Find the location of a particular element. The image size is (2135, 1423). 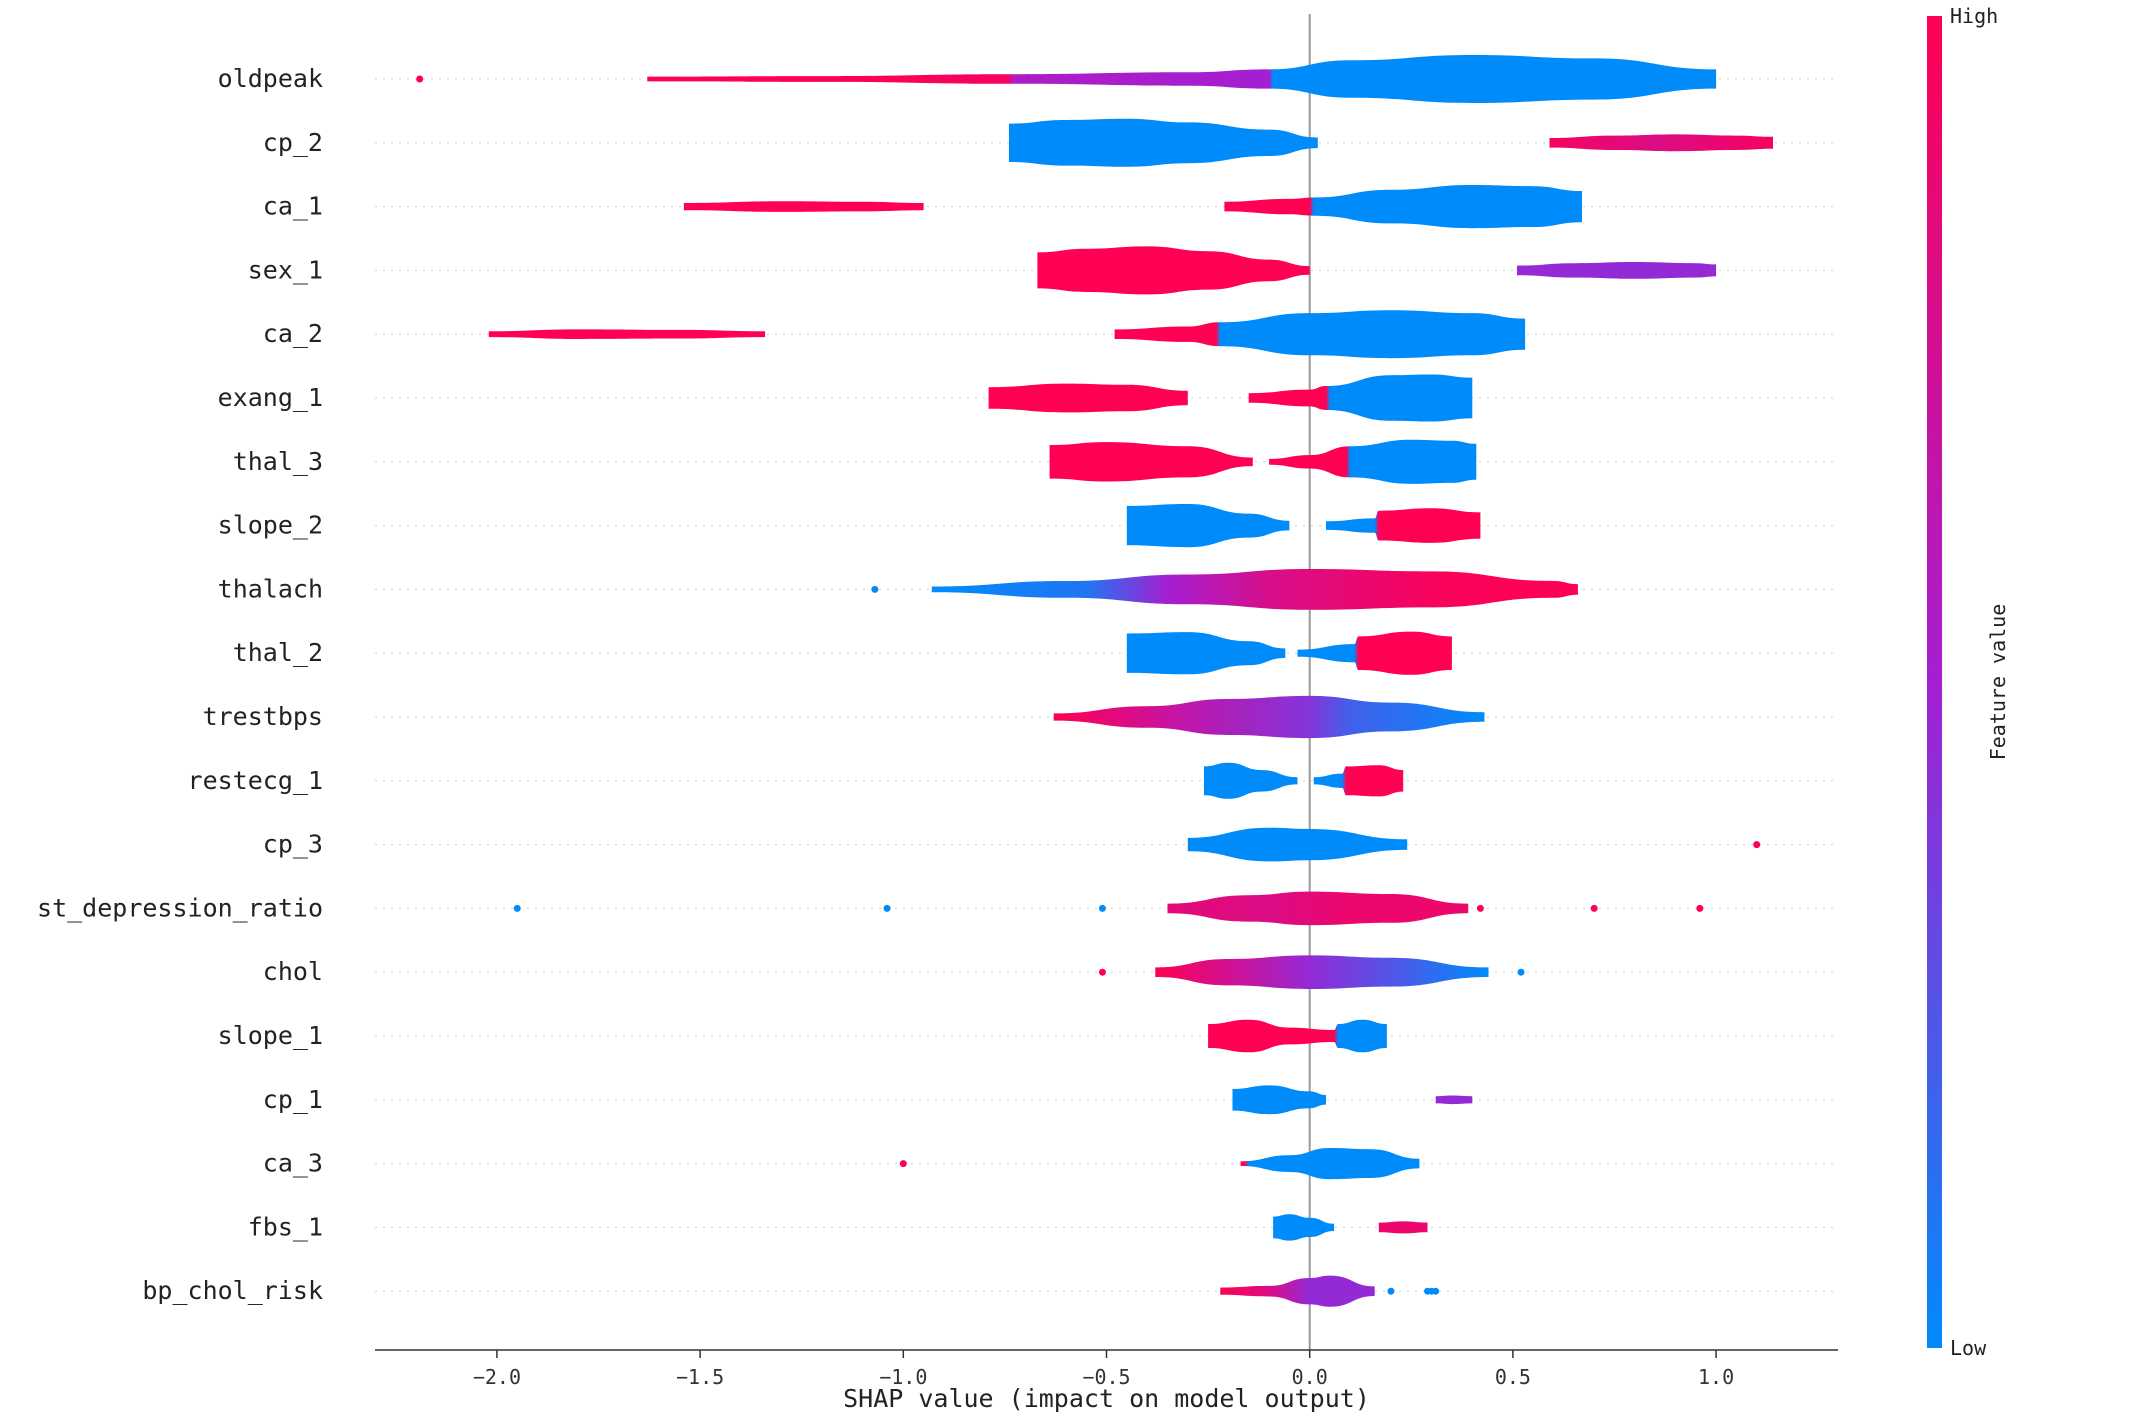

feature-label: thal_2 is located at coordinates (278, 652).